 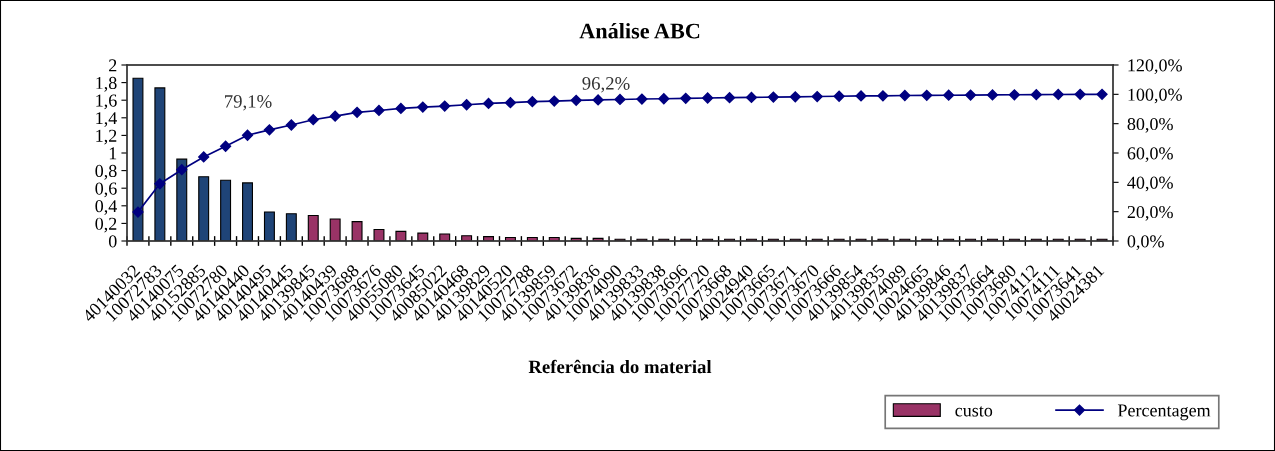 What do you see at coordinates (1150, 125) in the screenshot?
I see `y2-tick-label: 80,0%` at bounding box center [1150, 125].